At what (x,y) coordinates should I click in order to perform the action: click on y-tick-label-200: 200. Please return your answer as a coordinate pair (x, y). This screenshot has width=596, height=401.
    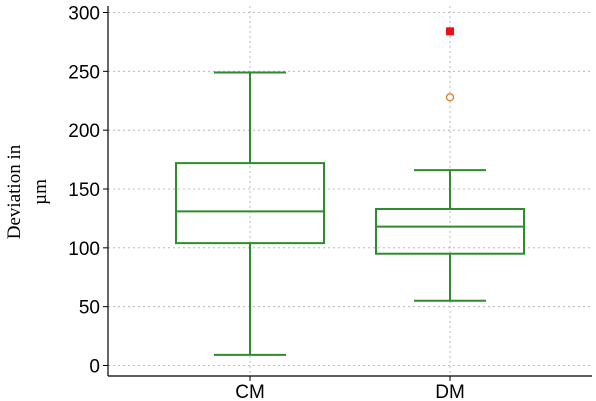
    Looking at the image, I should click on (84, 131).